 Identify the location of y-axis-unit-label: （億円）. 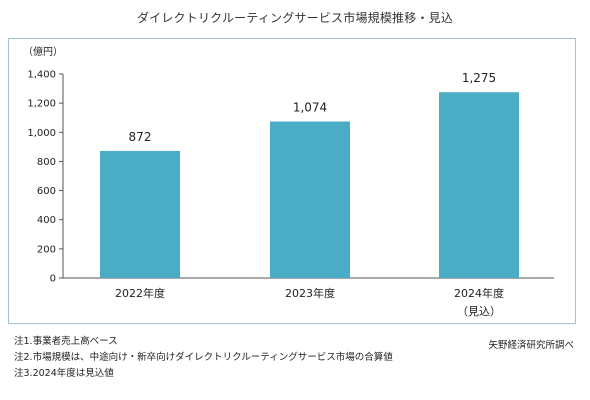
(43, 51).